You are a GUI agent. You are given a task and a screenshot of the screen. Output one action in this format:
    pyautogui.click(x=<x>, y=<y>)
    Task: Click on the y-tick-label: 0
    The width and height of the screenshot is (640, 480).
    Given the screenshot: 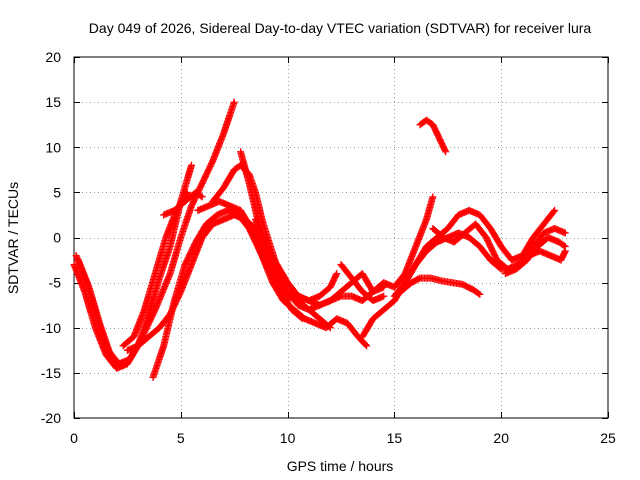 What is the action you would take?
    pyautogui.click(x=57, y=238)
    